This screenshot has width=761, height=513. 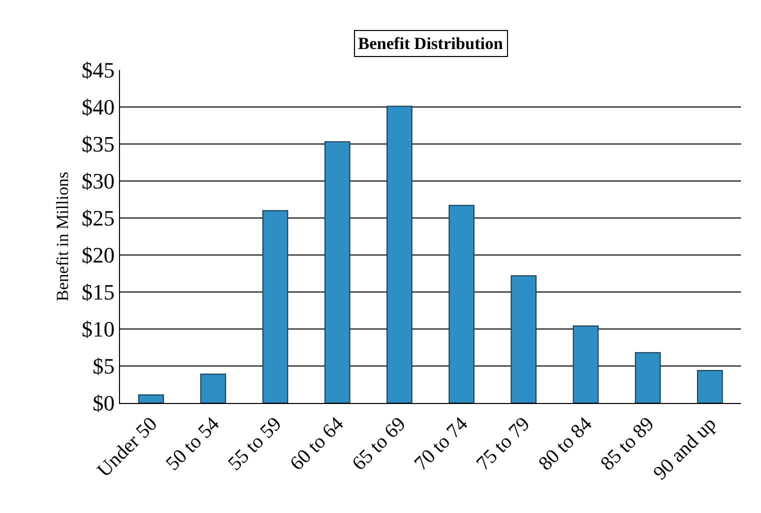 I want to click on y-tick-label: $35, so click(x=98, y=144).